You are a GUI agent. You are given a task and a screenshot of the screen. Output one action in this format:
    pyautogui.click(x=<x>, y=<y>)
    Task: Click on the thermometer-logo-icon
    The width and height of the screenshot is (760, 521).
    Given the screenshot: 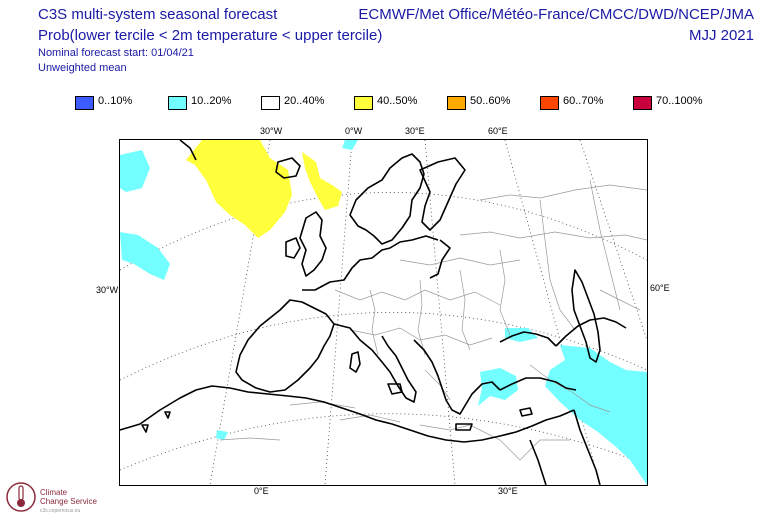 What is the action you would take?
    pyautogui.click(x=21, y=497)
    